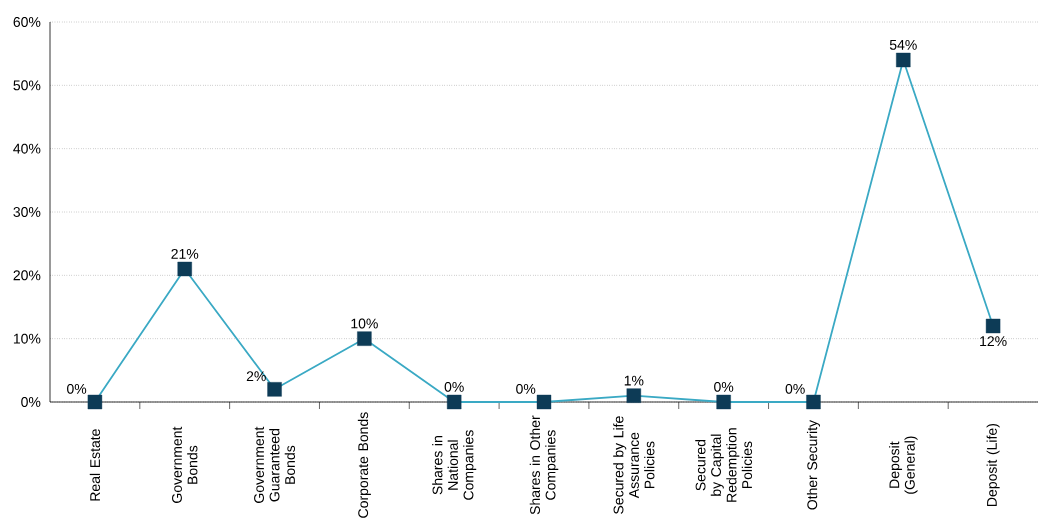 The height and width of the screenshot is (527, 1040). What do you see at coordinates (993, 341) in the screenshot?
I see `text: 12%` at bounding box center [993, 341].